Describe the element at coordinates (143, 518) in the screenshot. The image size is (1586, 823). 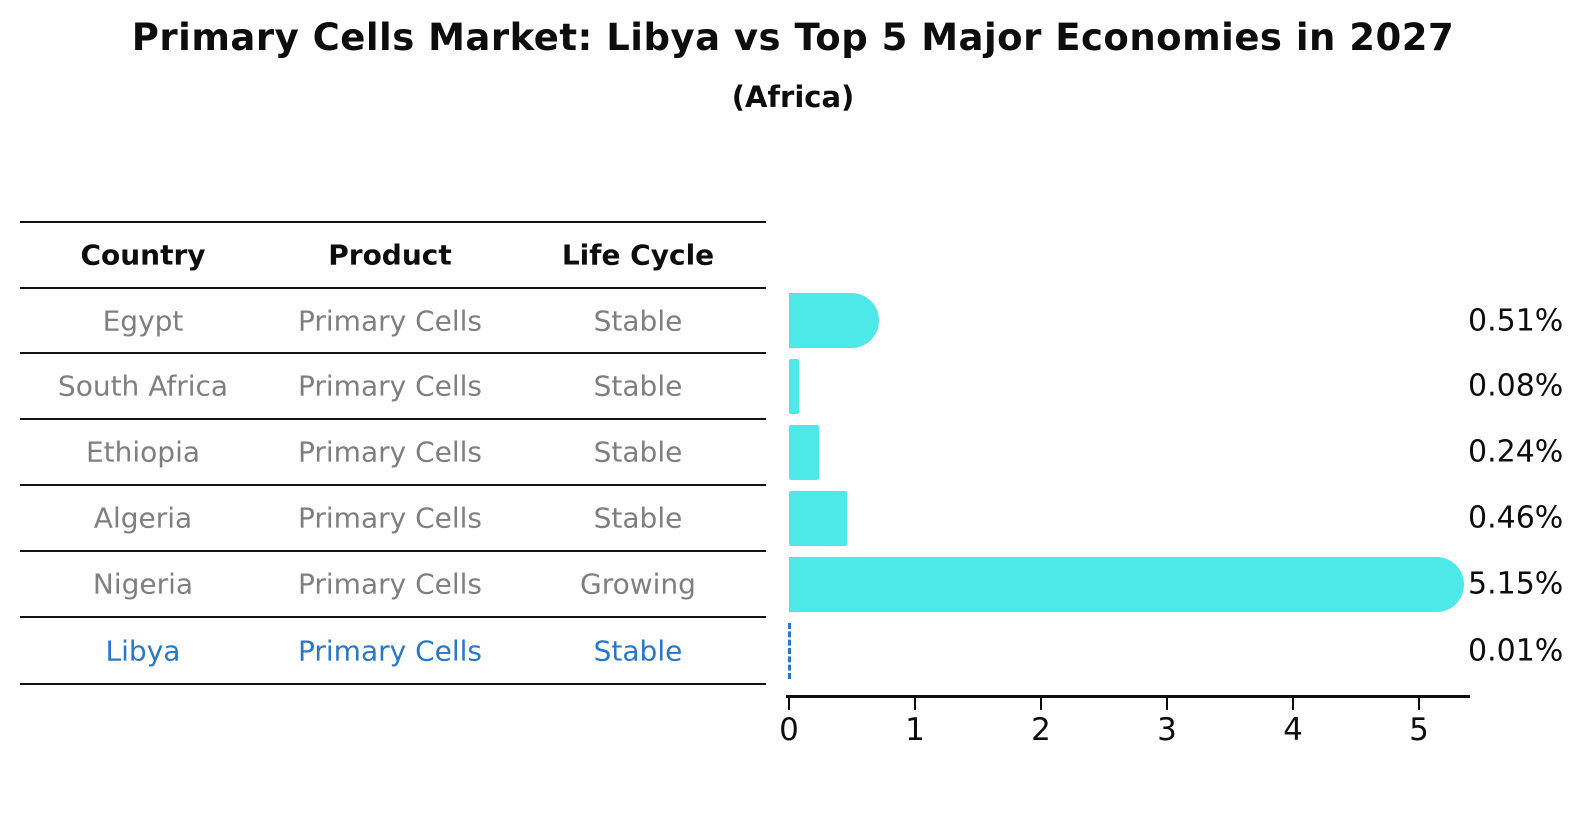
I see `table-cell-country-algeria: Algeria` at that location.